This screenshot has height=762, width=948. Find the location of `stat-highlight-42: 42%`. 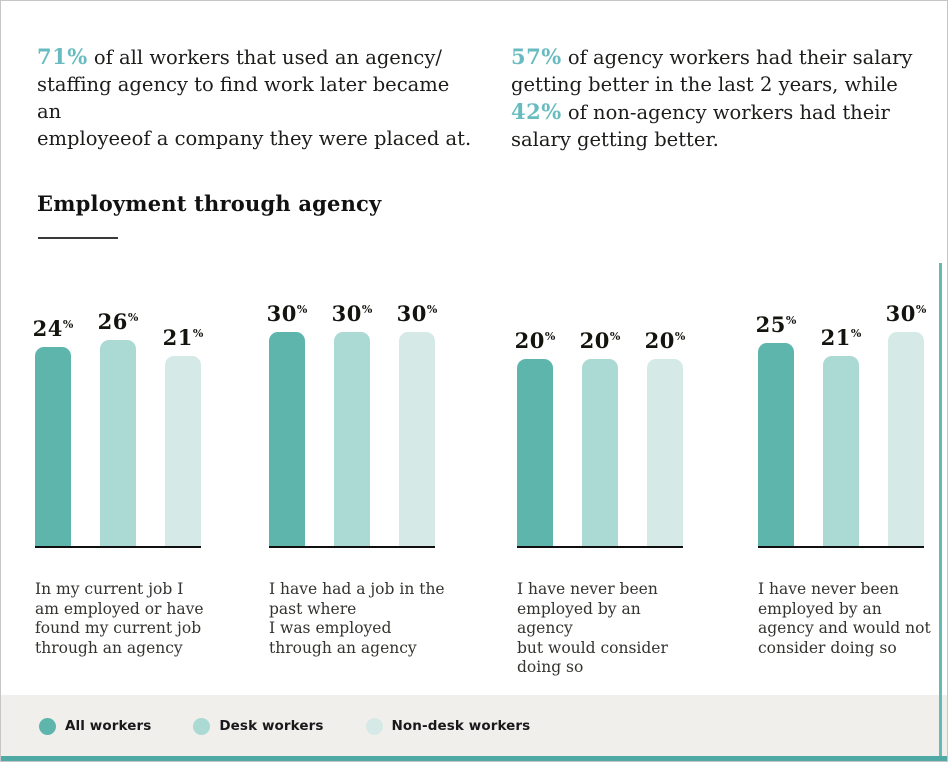

stat-highlight-42: 42% is located at coordinates (536, 111).